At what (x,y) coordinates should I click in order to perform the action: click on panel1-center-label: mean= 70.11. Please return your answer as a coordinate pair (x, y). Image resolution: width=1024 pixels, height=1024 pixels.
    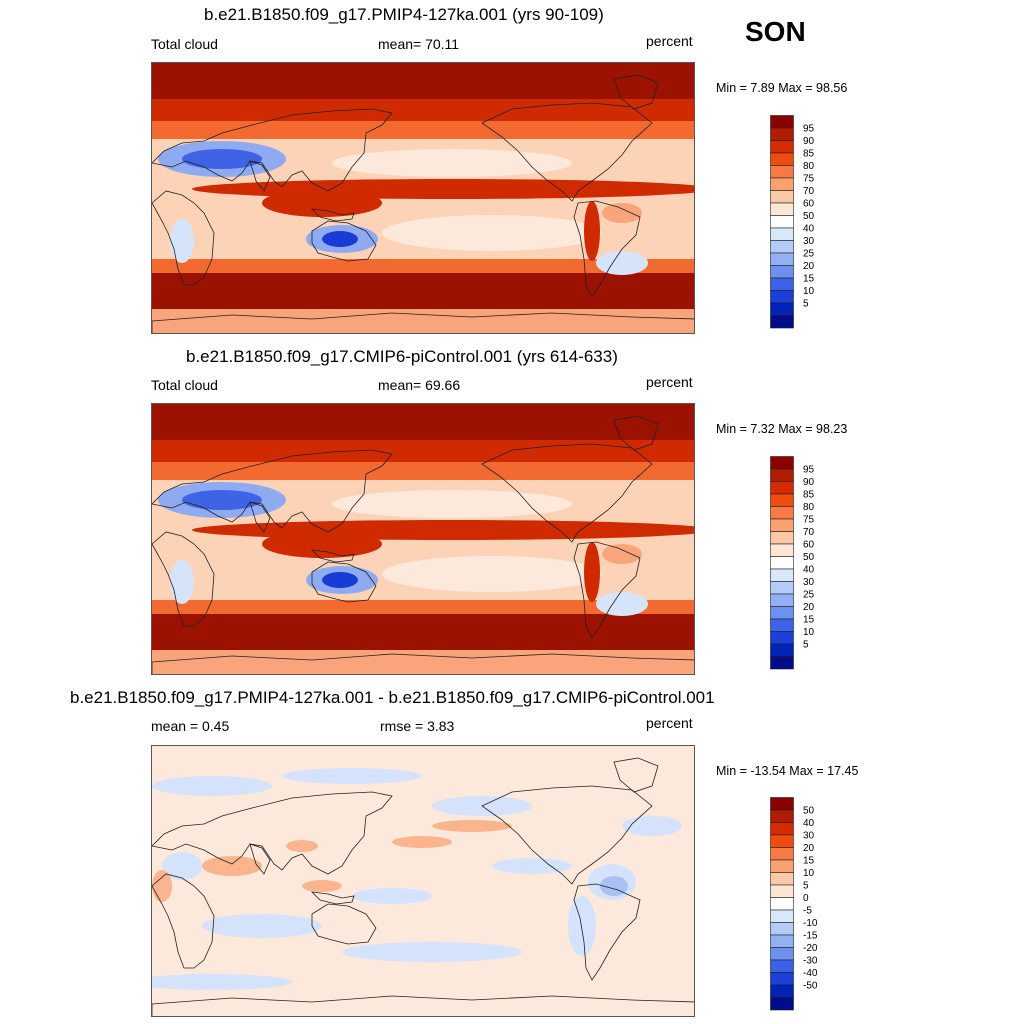
    Looking at the image, I should click on (419, 44).